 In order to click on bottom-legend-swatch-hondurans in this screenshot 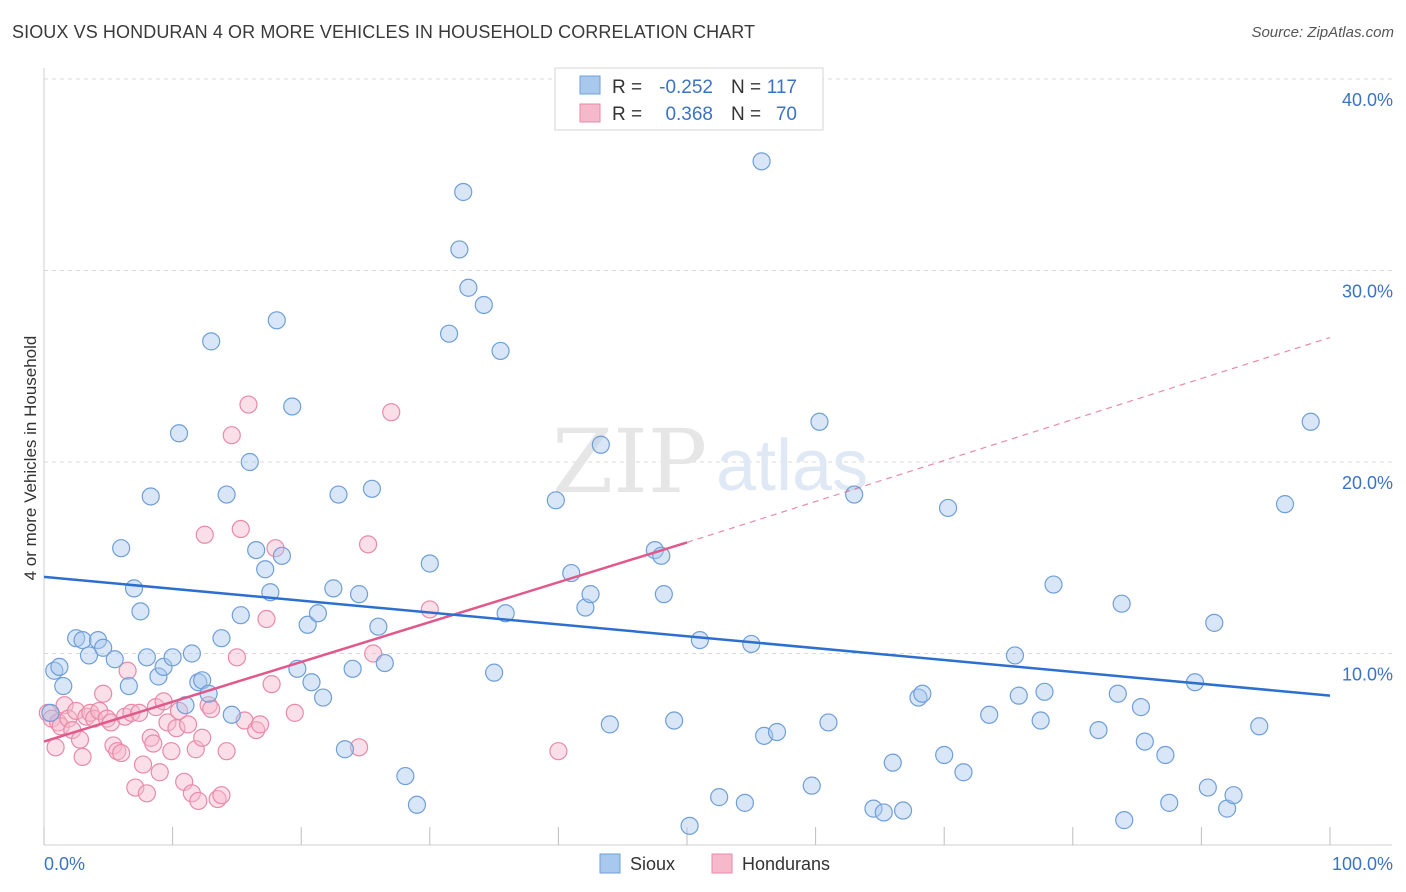, I will do `click(722, 863)`.